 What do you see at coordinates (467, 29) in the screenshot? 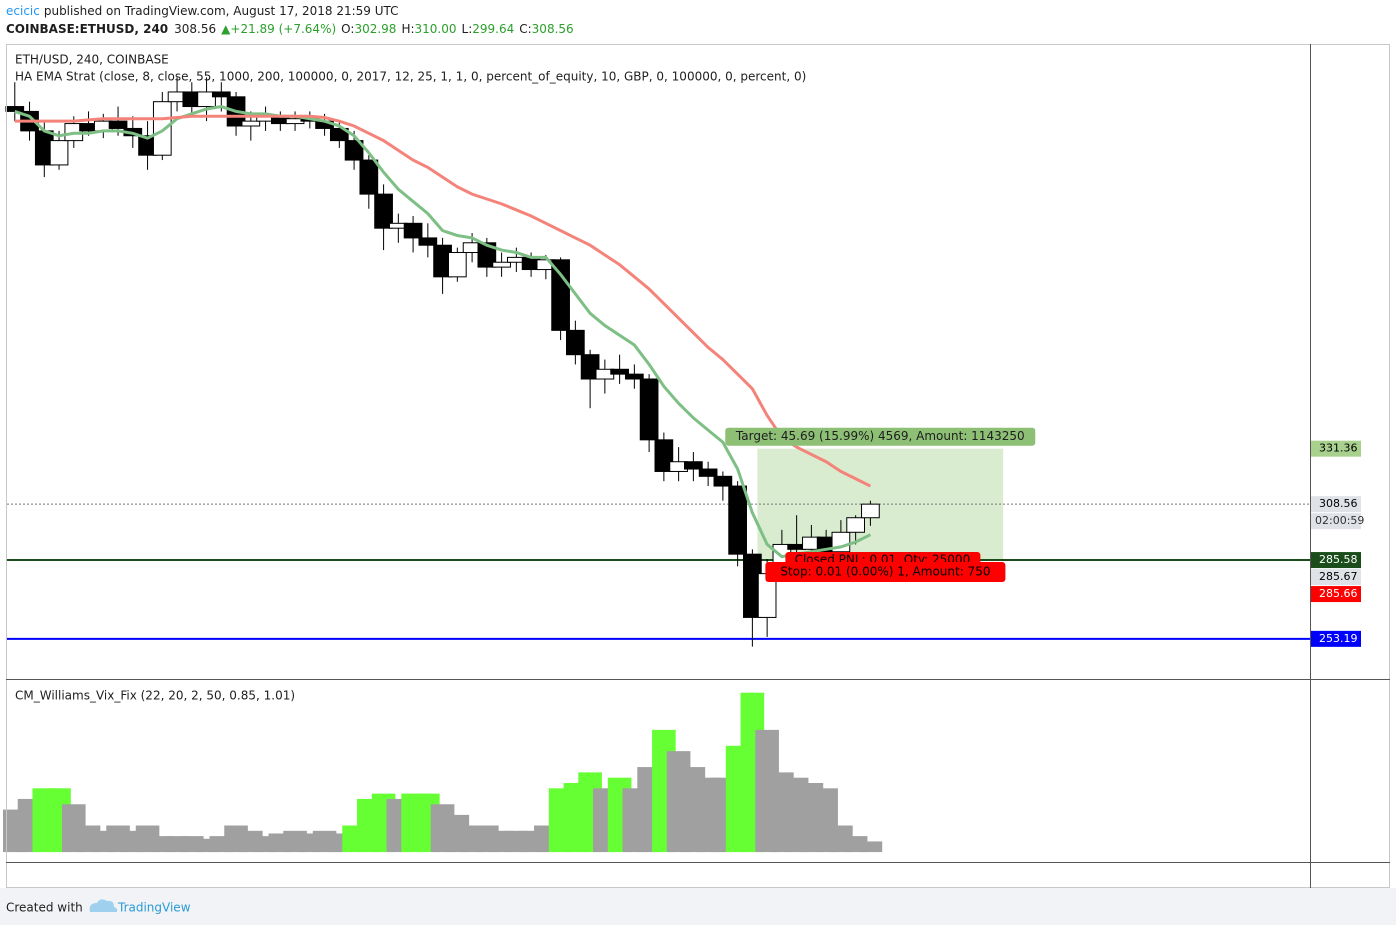
I see `l-label: L:` at bounding box center [467, 29].